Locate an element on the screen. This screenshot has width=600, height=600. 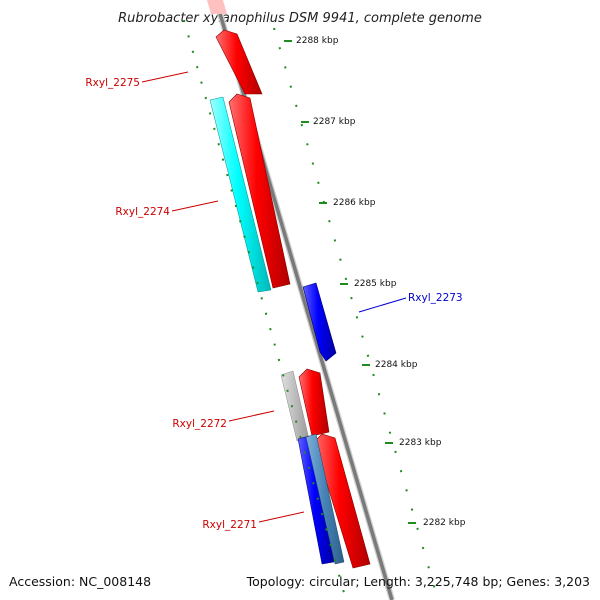
tick-2287-kbp: 2287 kbp is located at coordinates (328, 122).